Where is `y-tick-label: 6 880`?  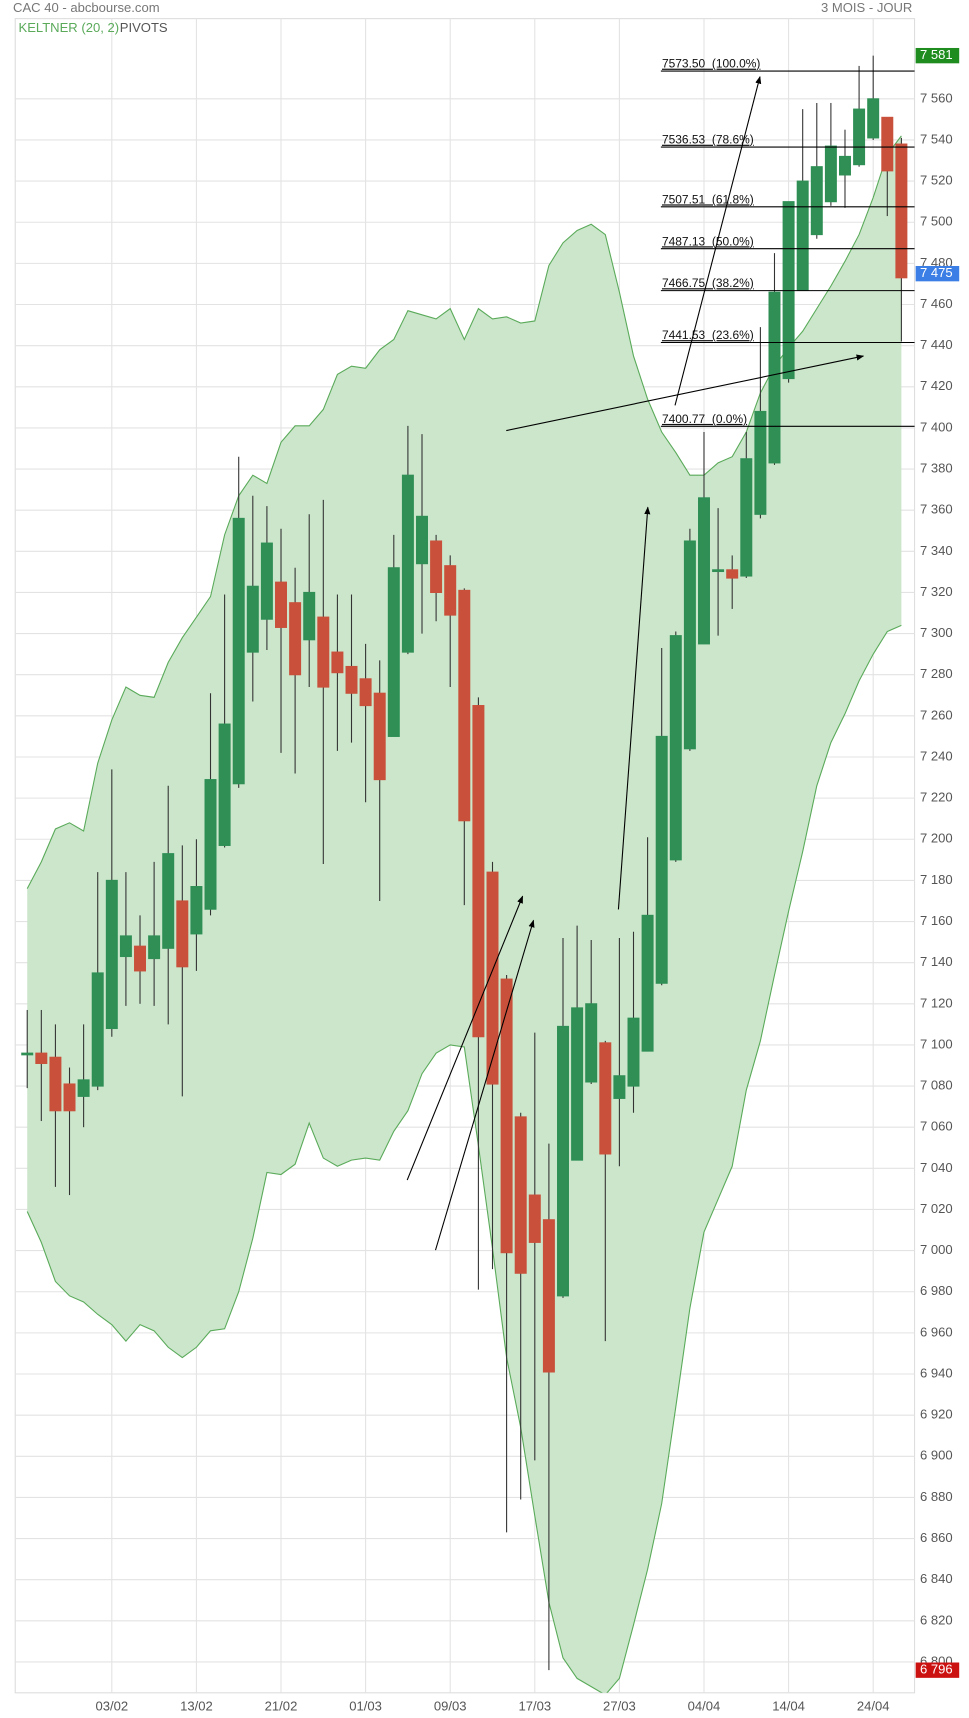 y-tick-label: 6 880 is located at coordinates (936, 1496).